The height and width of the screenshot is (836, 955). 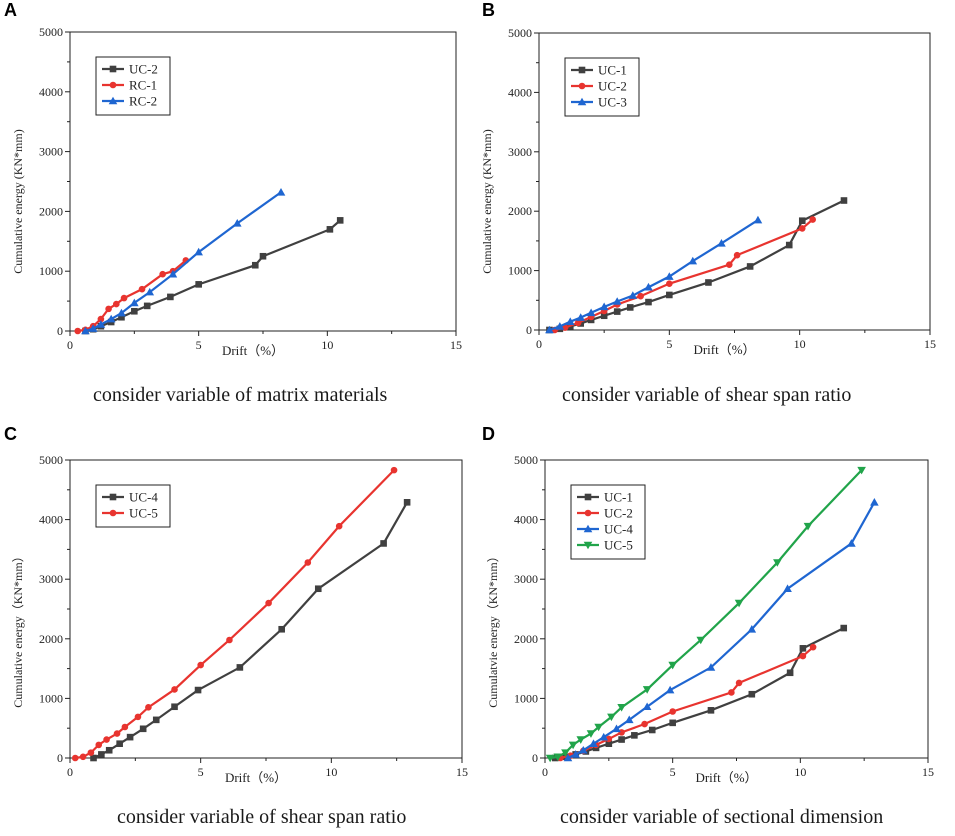 I want to click on y-tick-label: 1000, so click(x=520, y=271).